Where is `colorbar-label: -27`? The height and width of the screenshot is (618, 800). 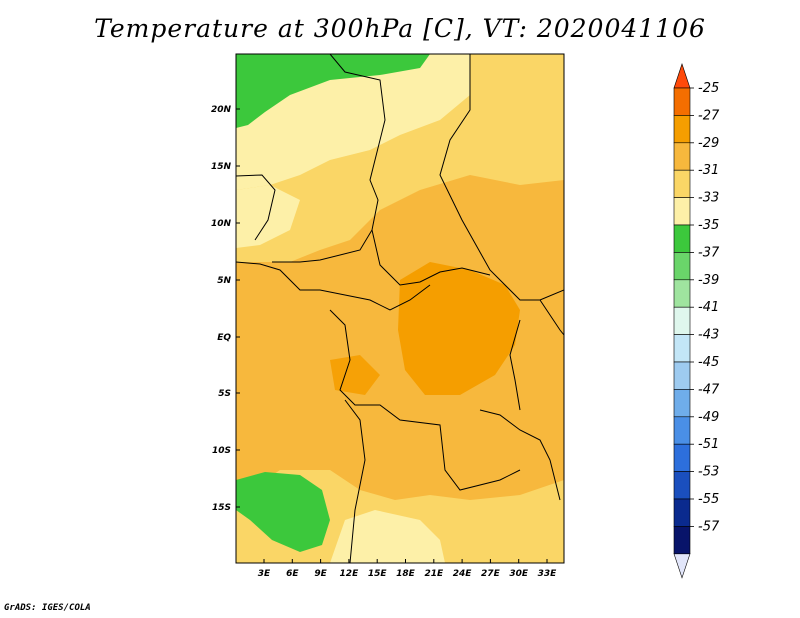 colorbar-label: -27 is located at coordinates (709, 115).